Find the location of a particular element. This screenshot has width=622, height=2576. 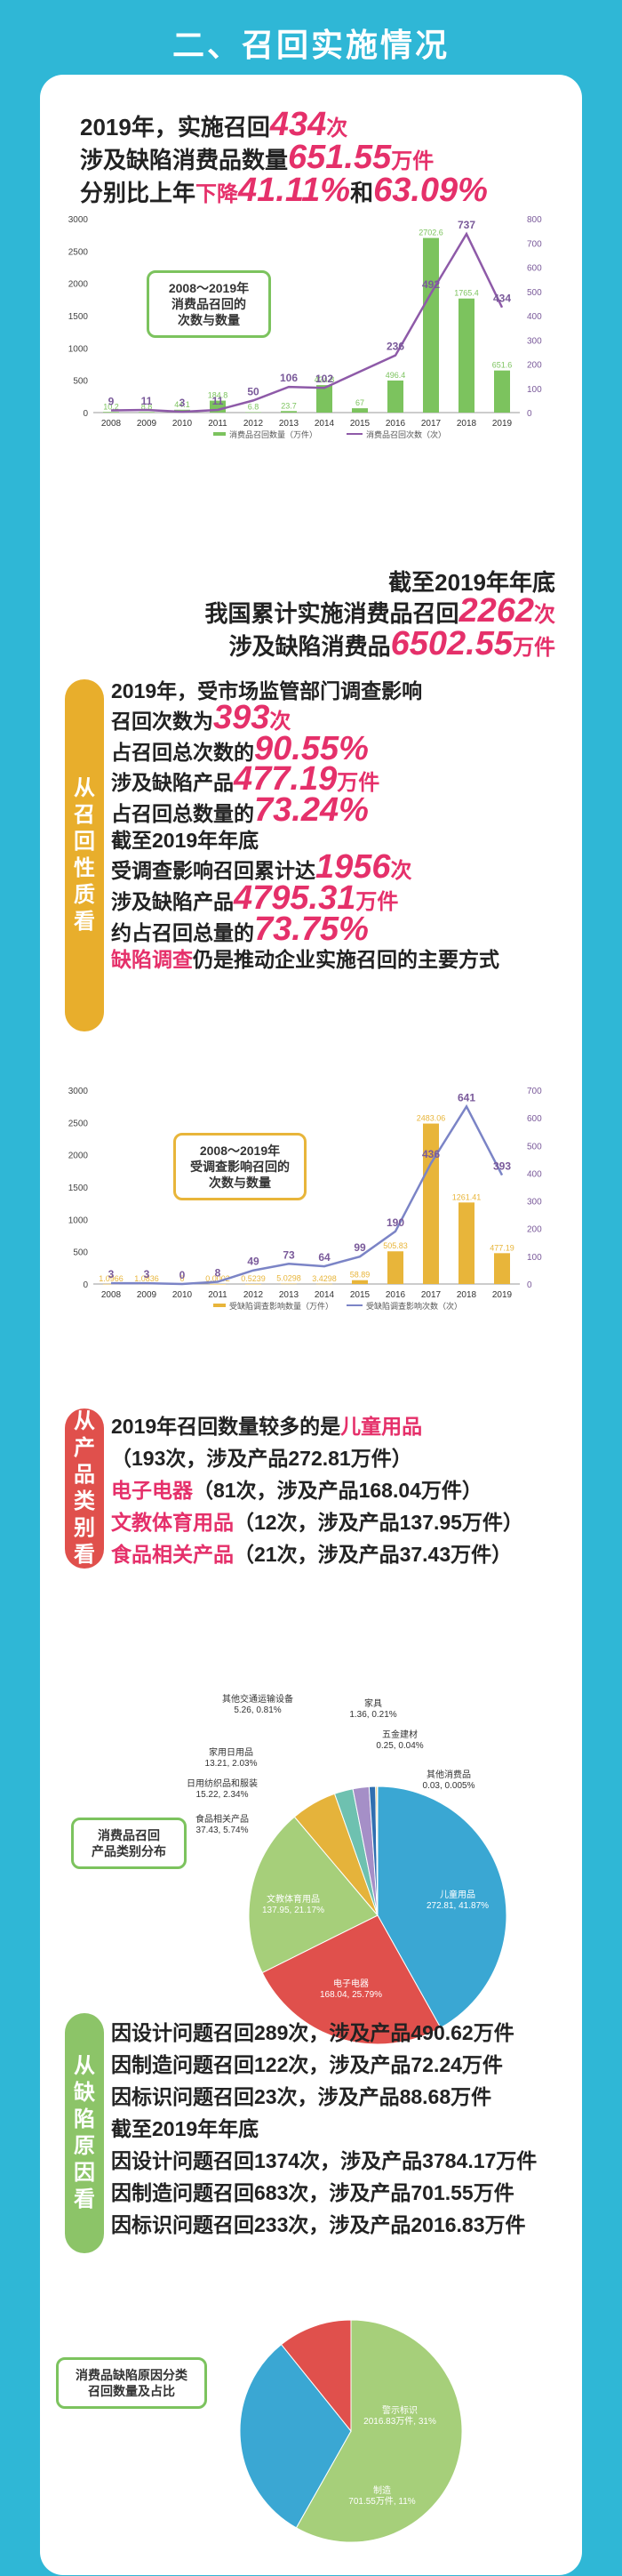

series-line is located at coordinates (308, 1194).